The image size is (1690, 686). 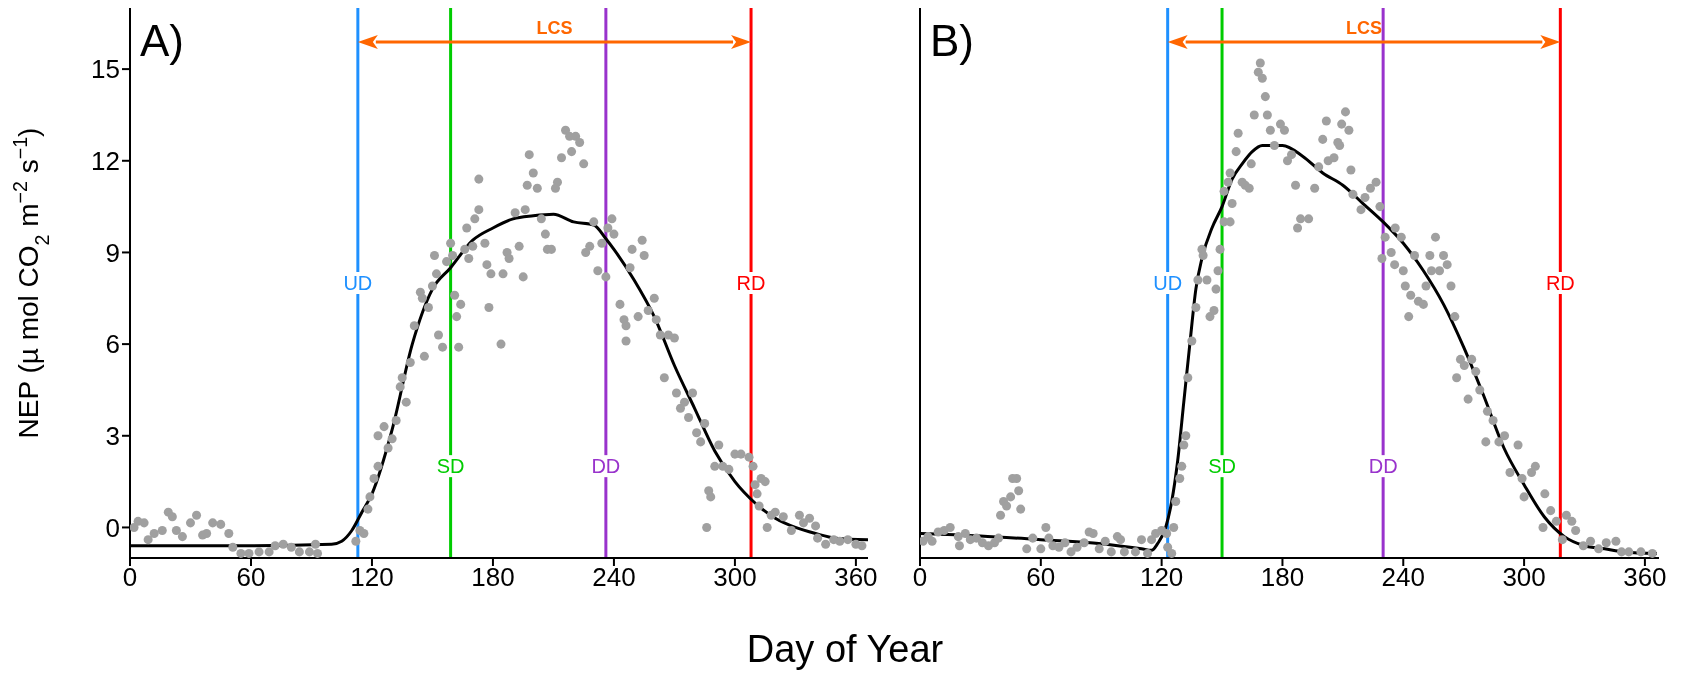 I want to click on y-tick-label: 12, so click(x=105, y=161).